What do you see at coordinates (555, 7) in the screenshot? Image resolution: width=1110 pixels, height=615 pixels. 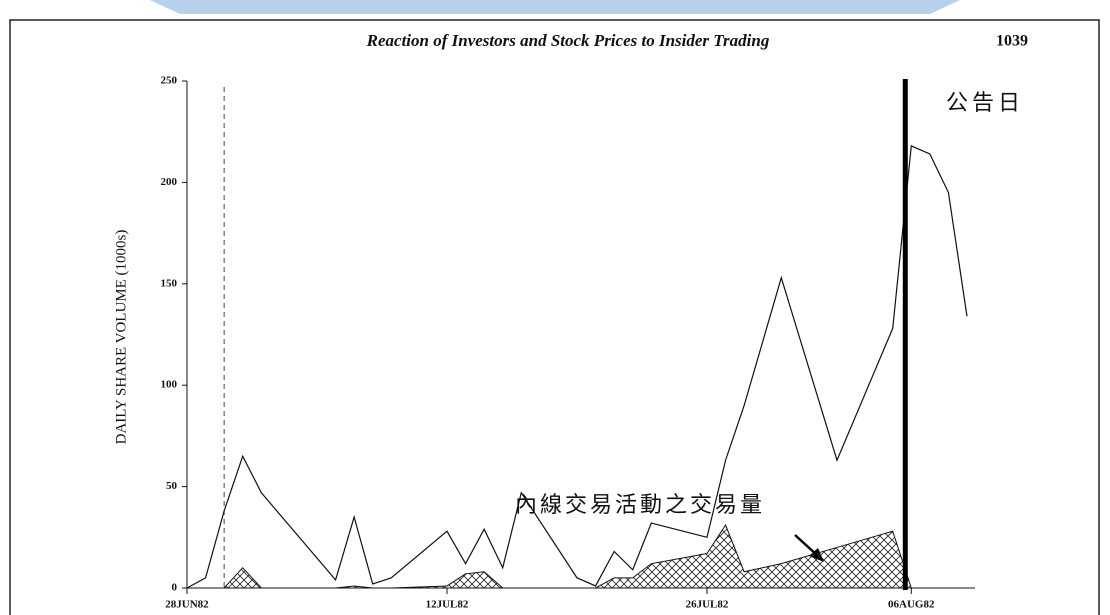 I see `watermark-band` at bounding box center [555, 7].